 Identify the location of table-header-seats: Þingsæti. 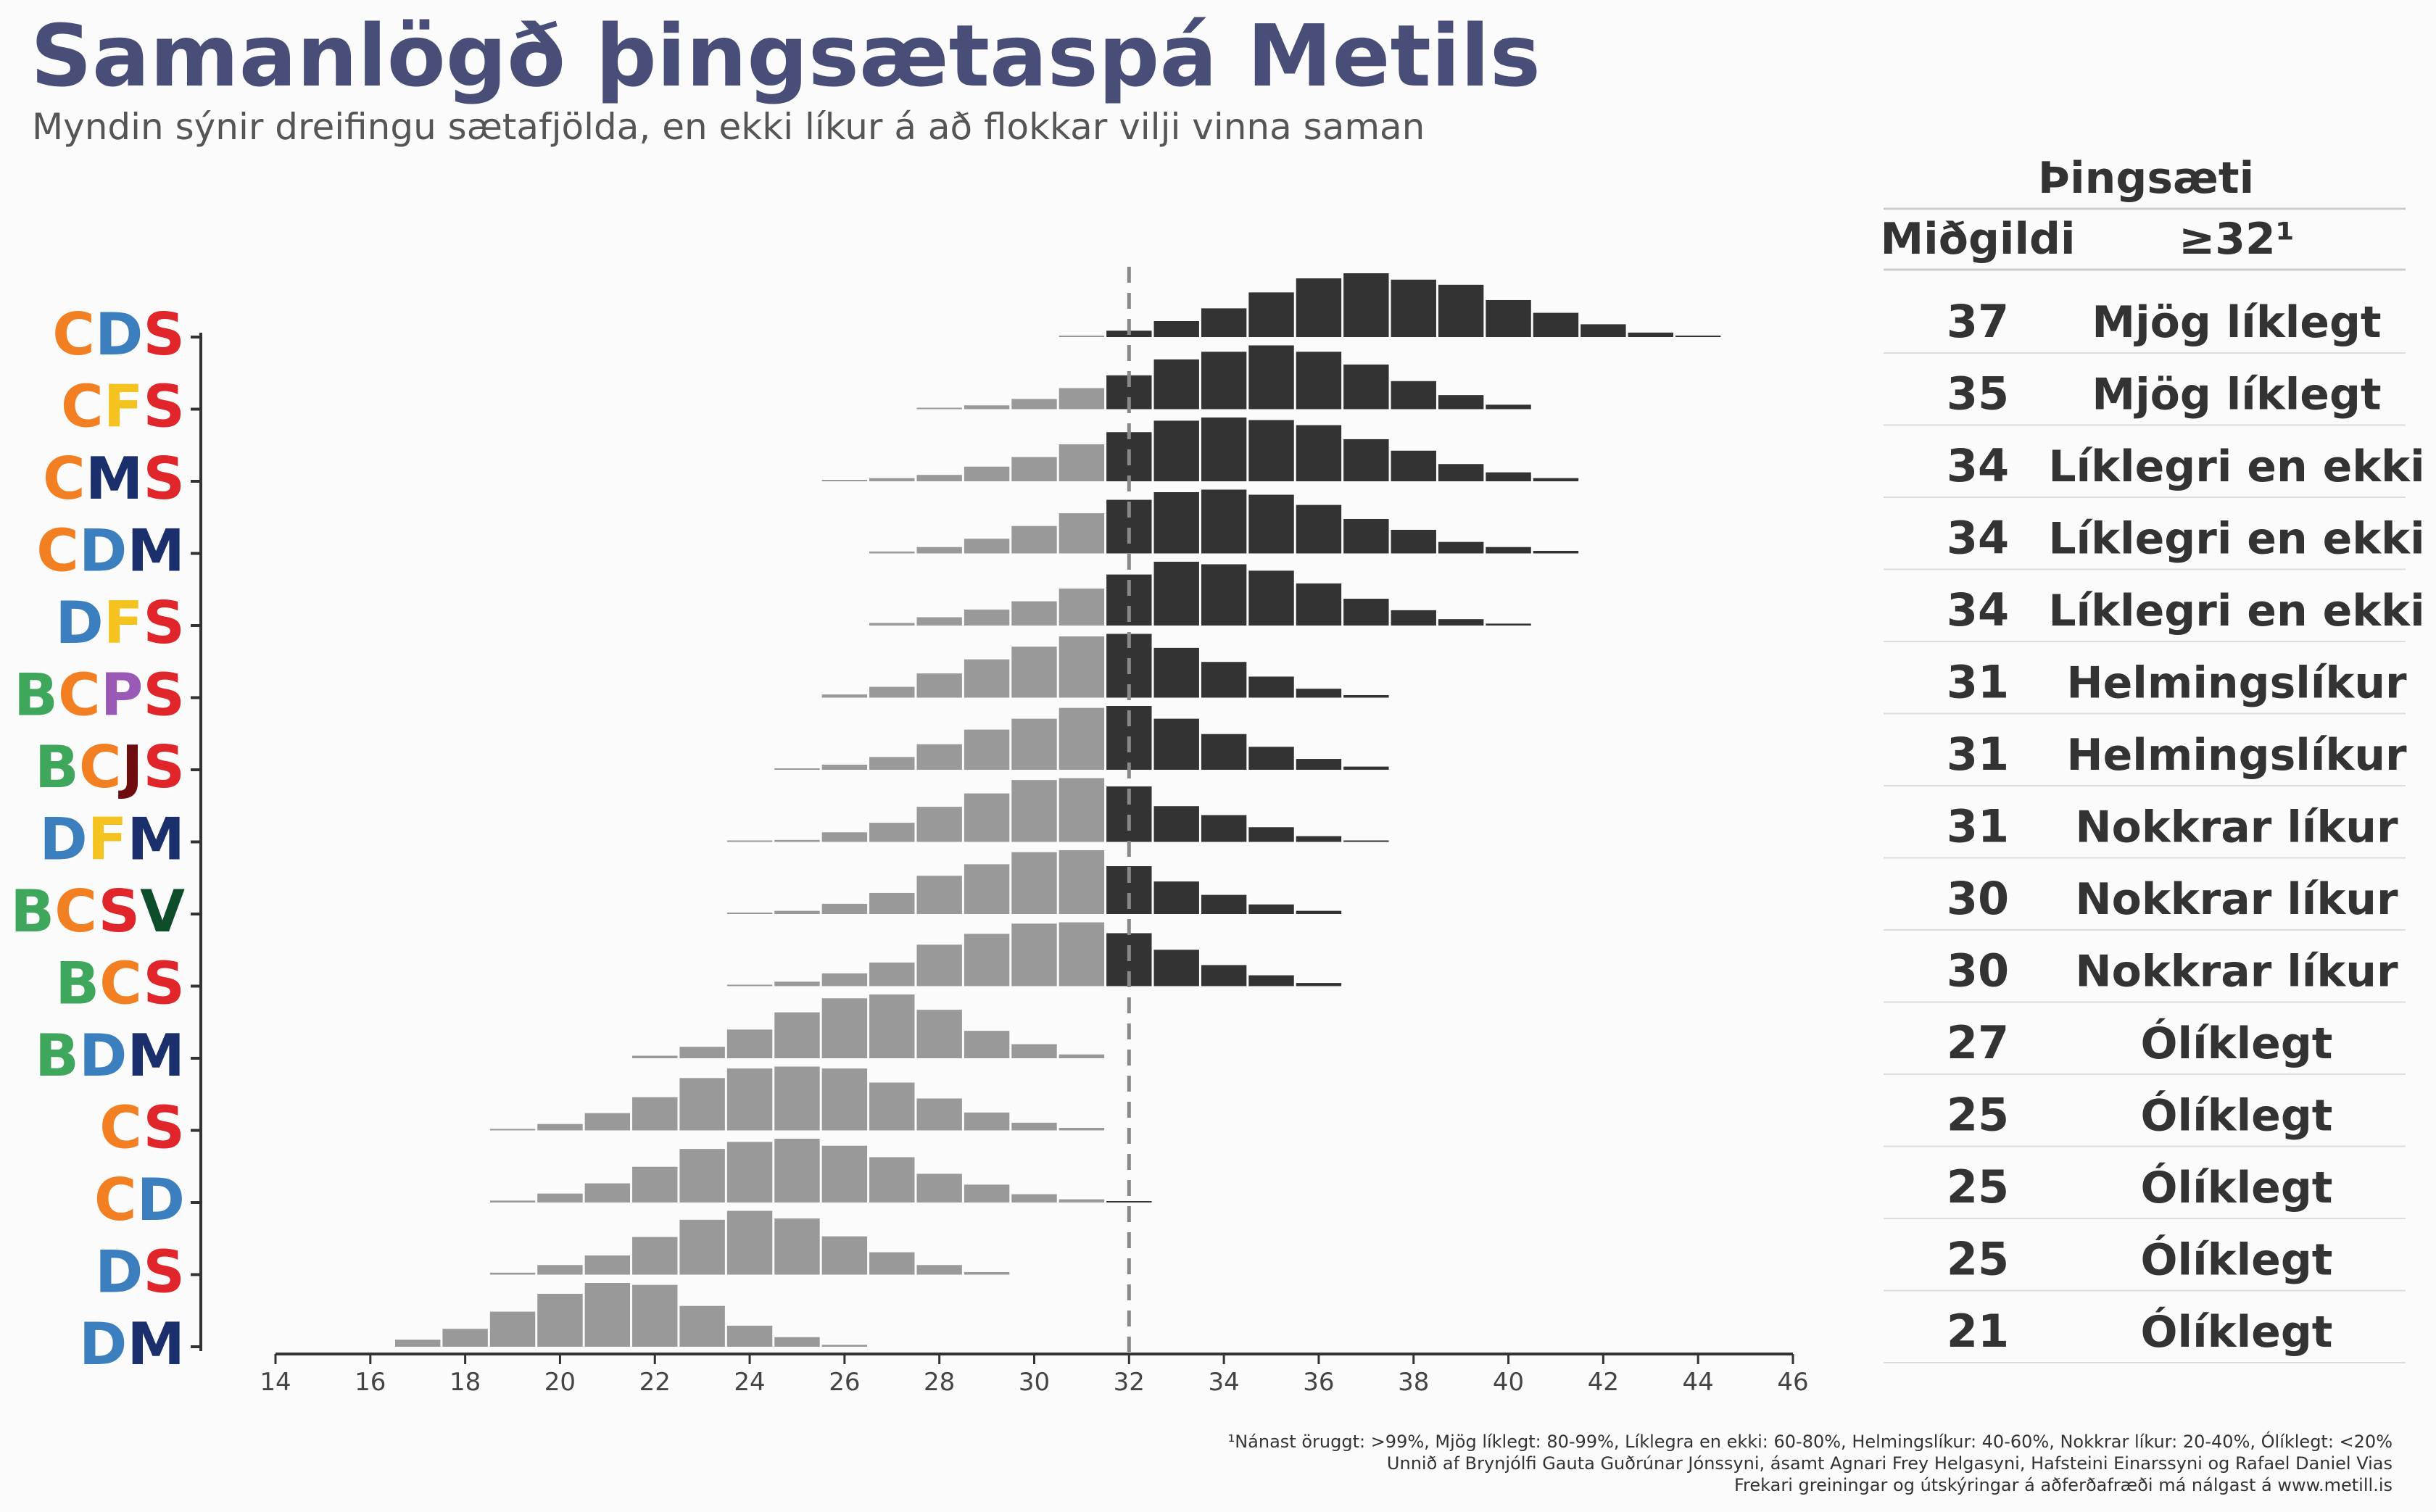
(2146, 178).